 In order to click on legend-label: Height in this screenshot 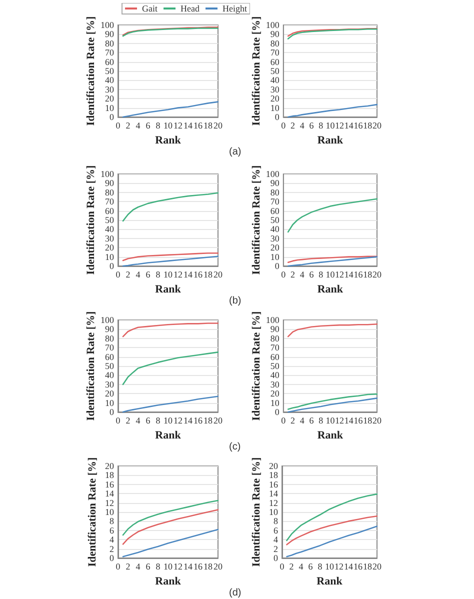, I will do `click(235, 9)`.